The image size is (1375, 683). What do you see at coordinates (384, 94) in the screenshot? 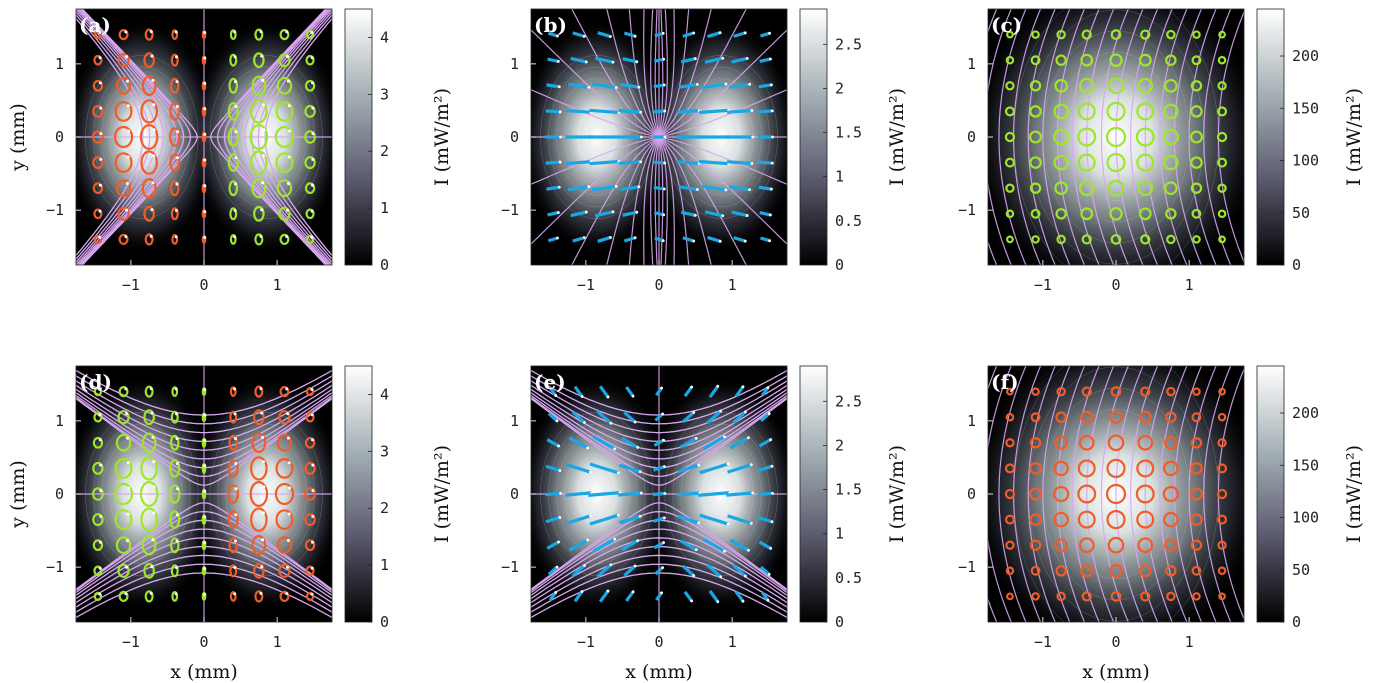
I see `colorbar-tick-label: 3` at bounding box center [384, 94].